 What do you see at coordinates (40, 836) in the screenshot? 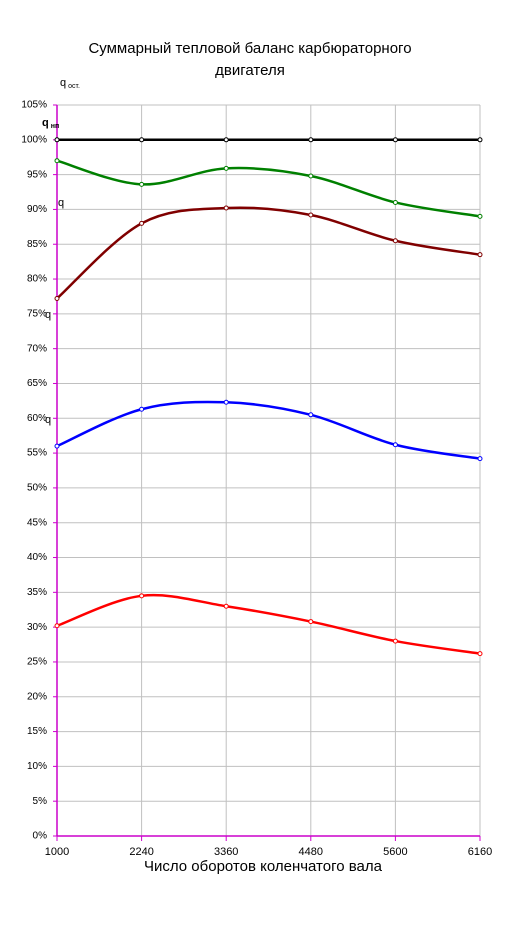
I see `y-tick-label: 0%` at bounding box center [40, 836].